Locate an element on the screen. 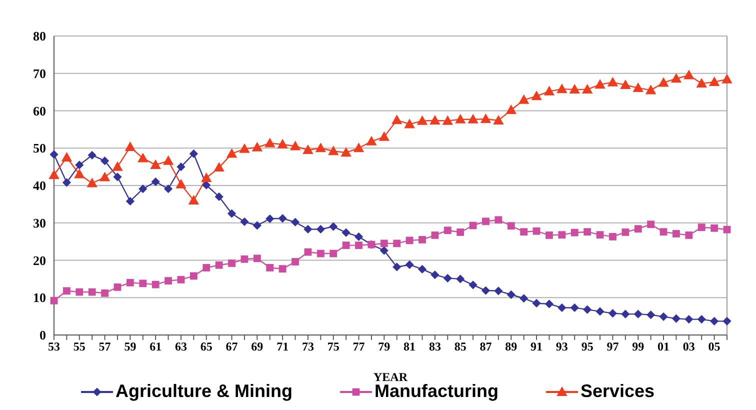 The height and width of the screenshot is (410, 756). x-tick-label: 63 is located at coordinates (180, 347).